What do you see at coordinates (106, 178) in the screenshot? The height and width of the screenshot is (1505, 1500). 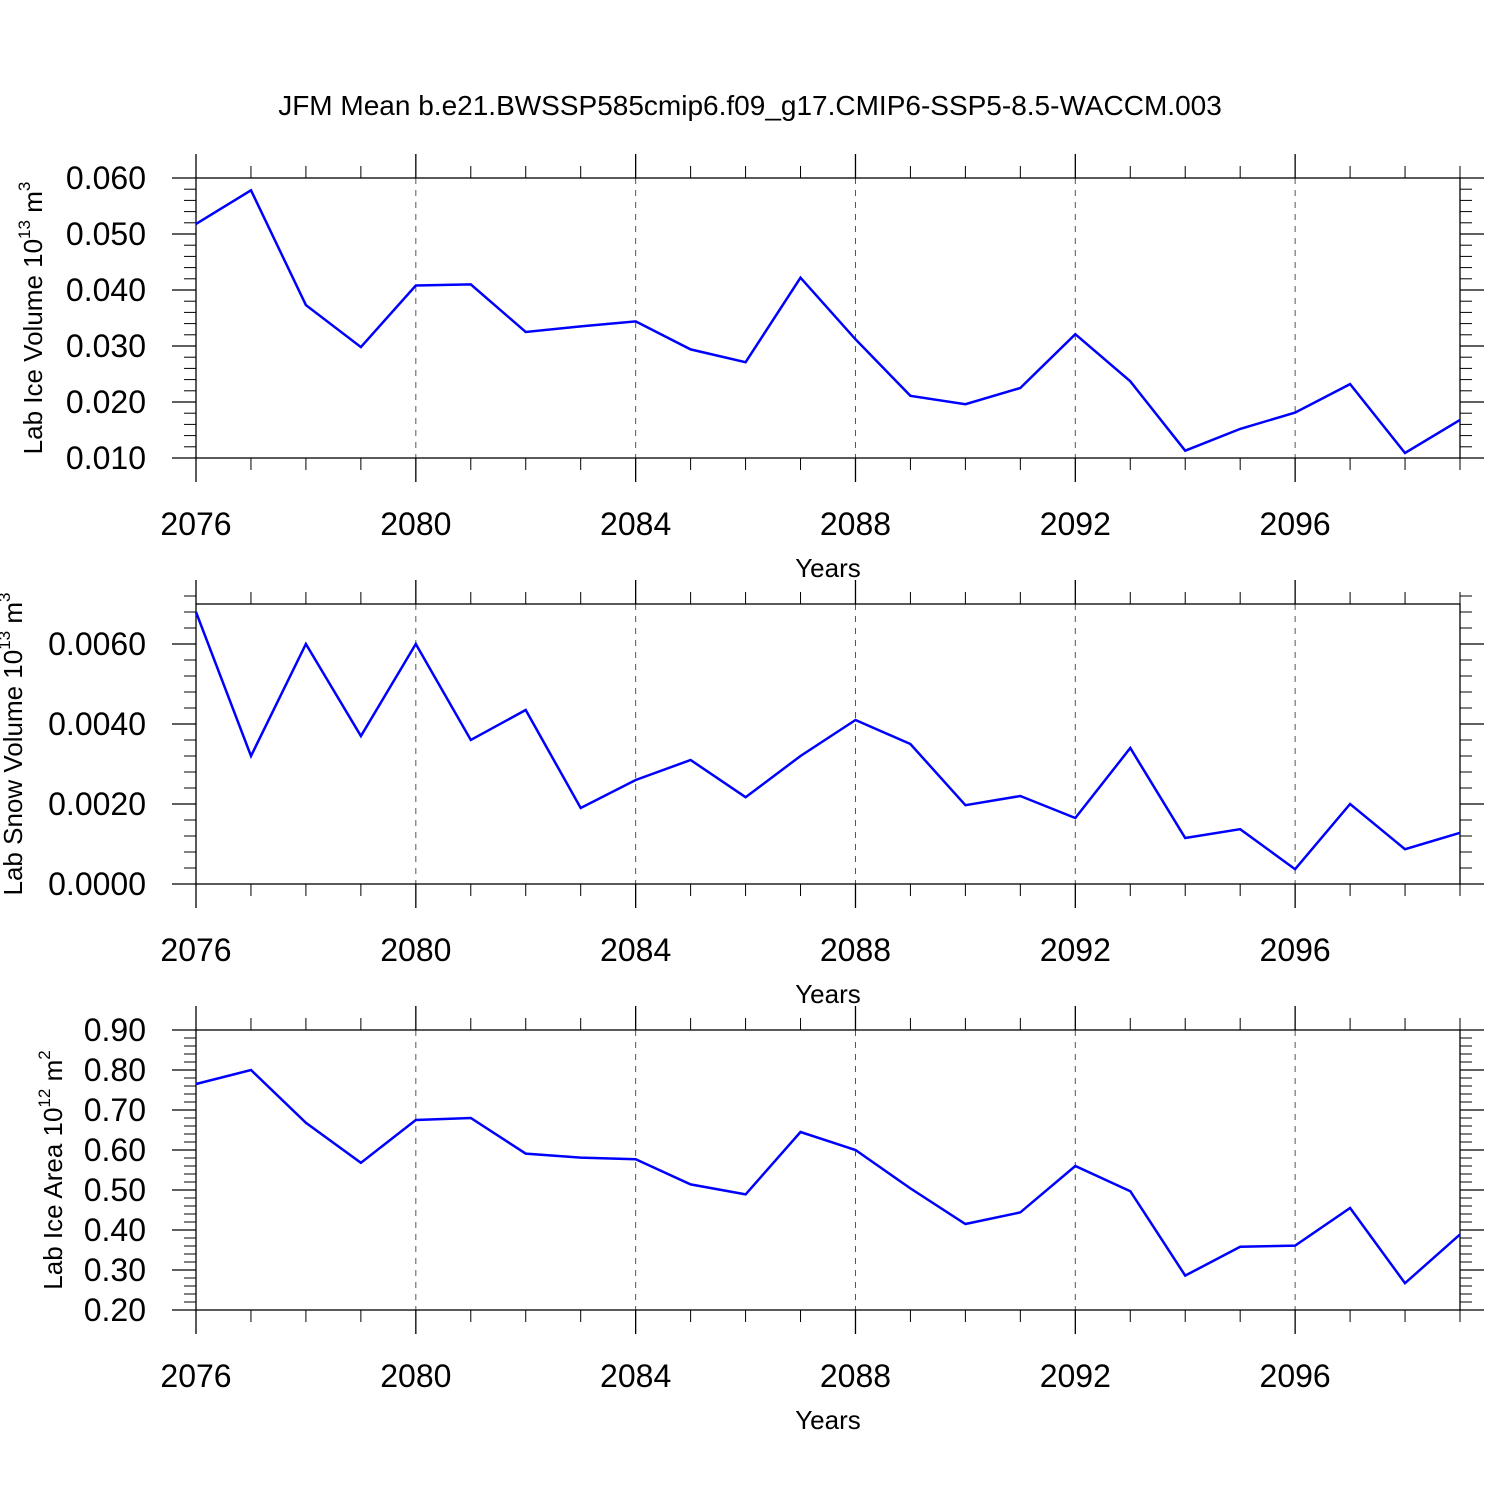 I see `y-tick-label: 0.060` at bounding box center [106, 178].